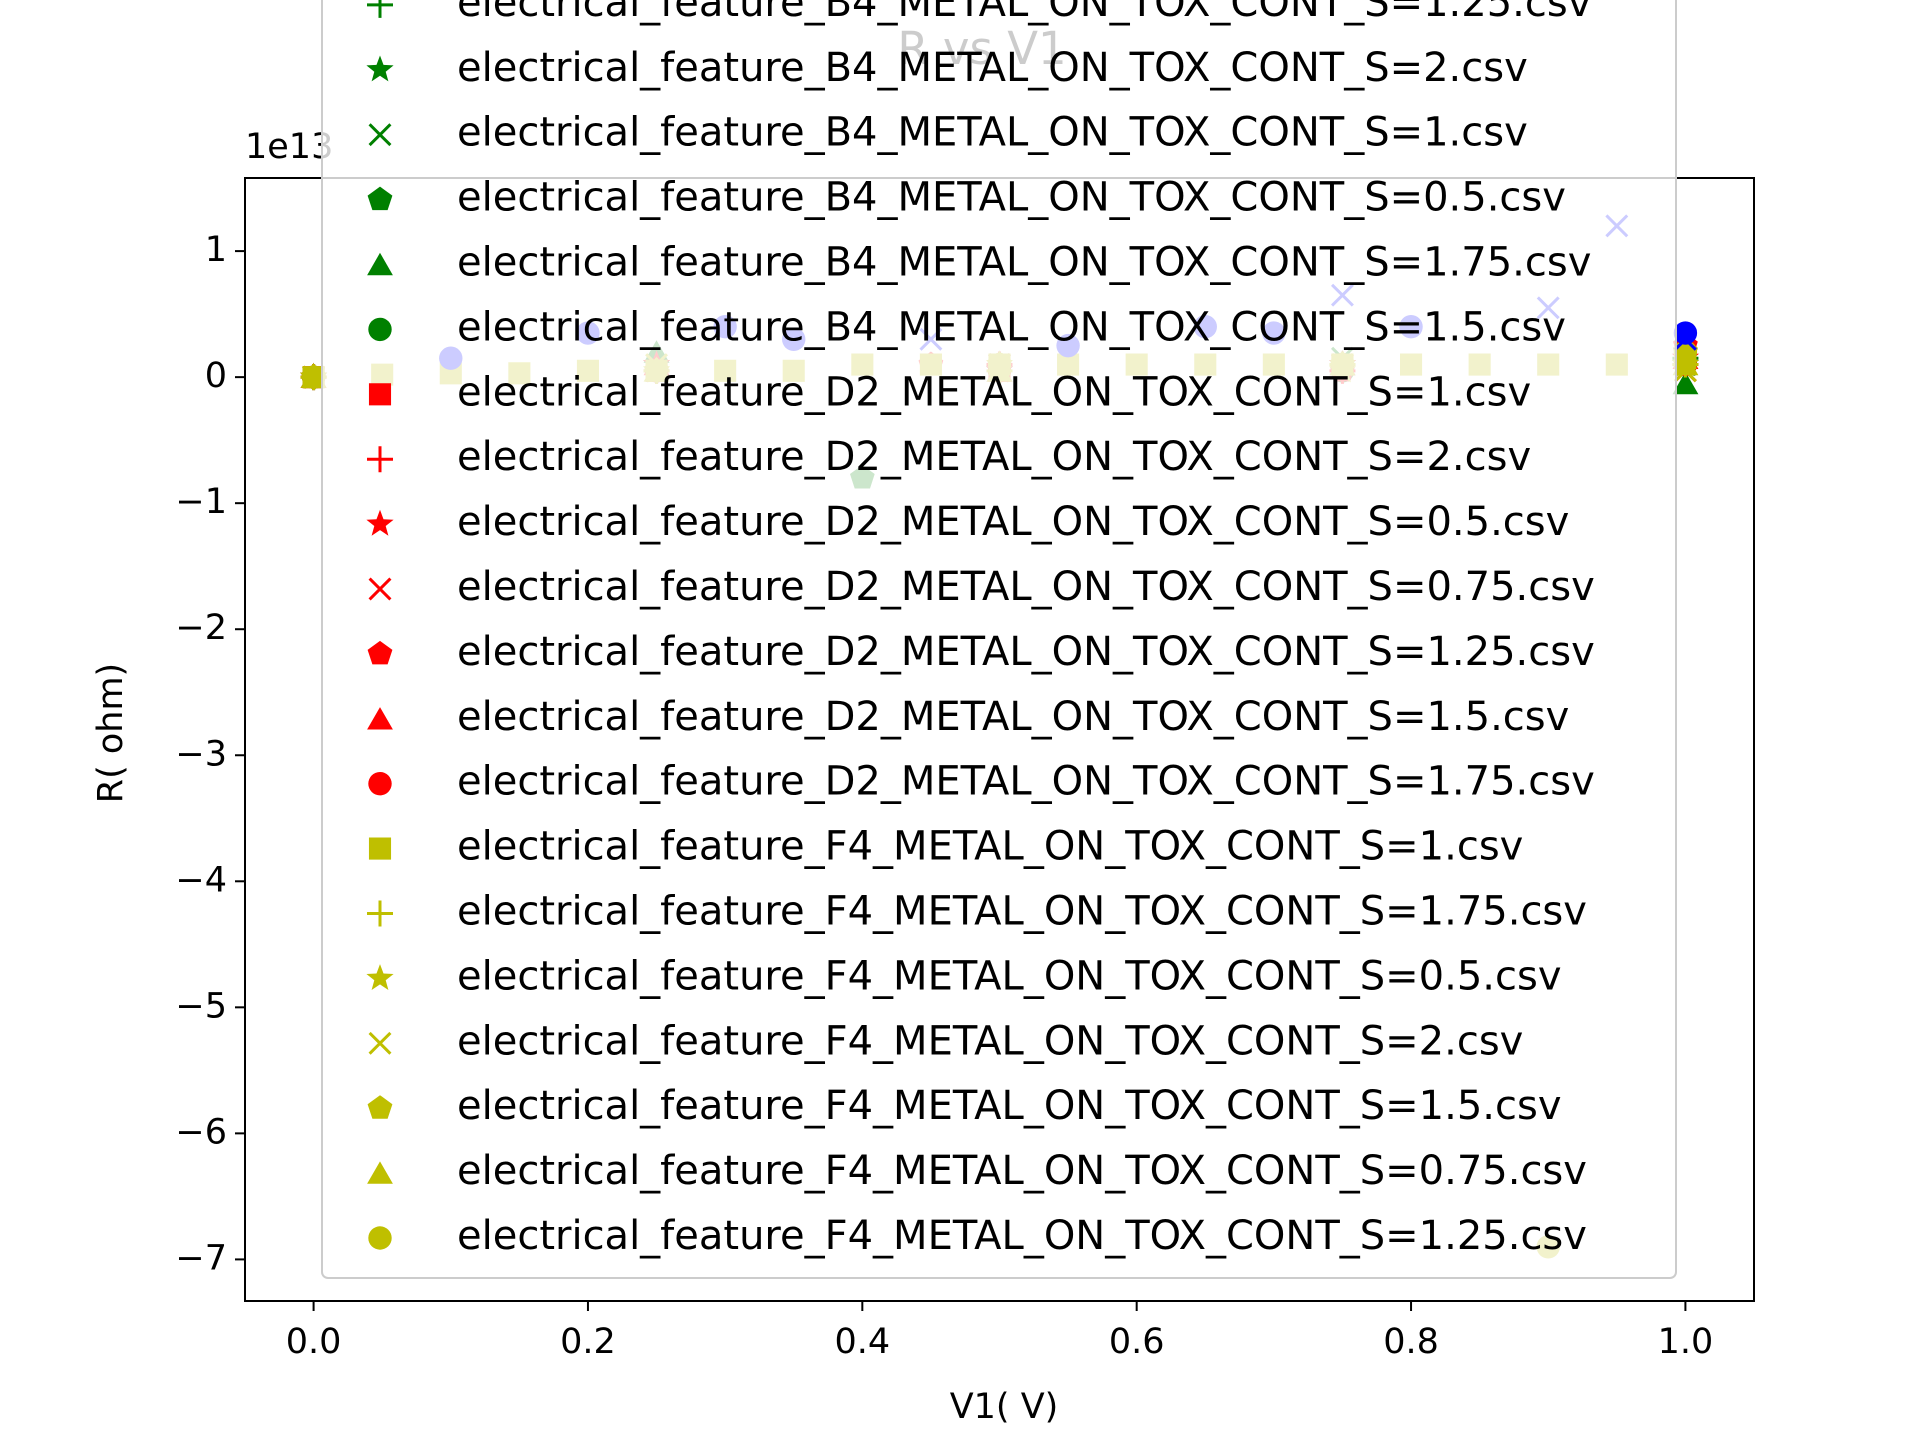 The image size is (1920, 1440). I want to click on y-tick-label: −5, so click(201, 1006).